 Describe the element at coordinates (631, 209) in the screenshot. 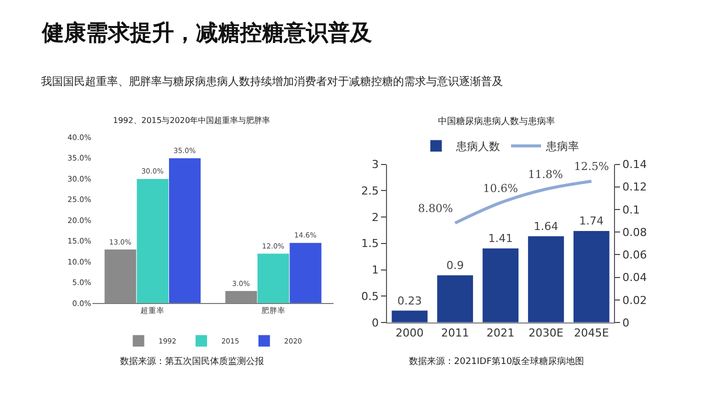

I see `y2-tick-label: 0.1` at that location.